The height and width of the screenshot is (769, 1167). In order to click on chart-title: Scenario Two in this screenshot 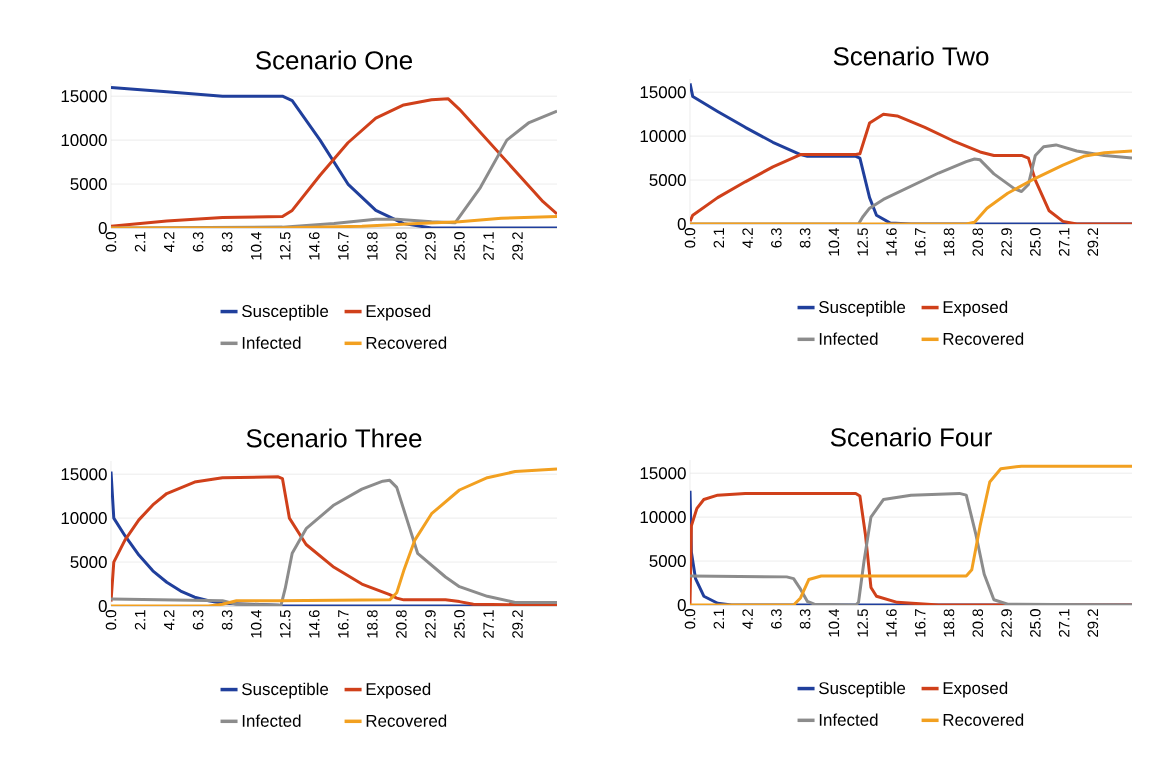, I will do `click(911, 56)`.